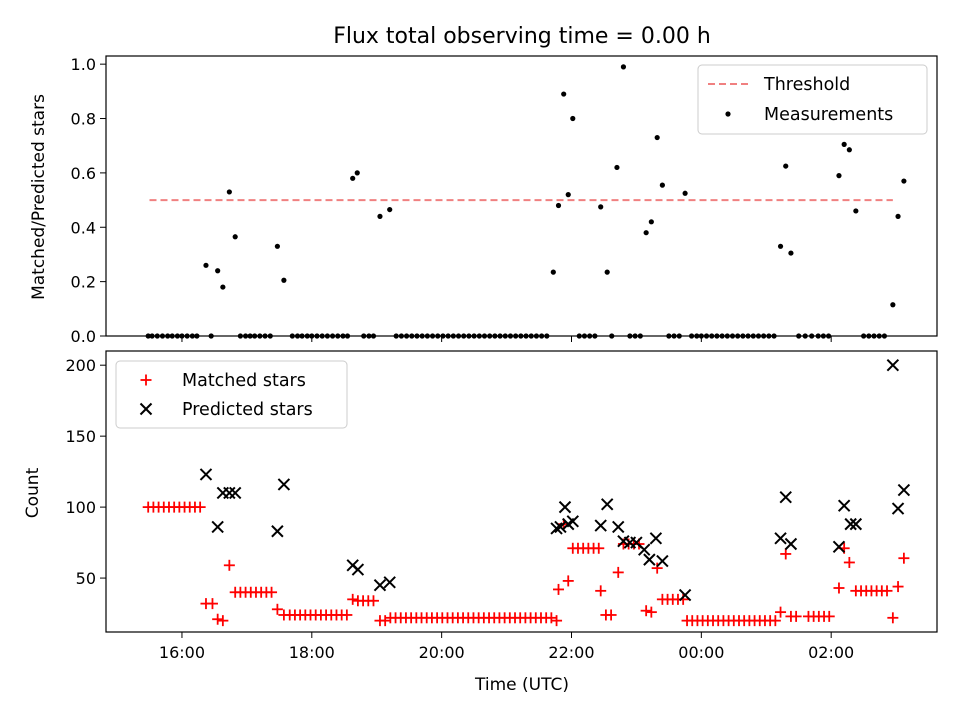  What do you see at coordinates (83, 227) in the screenshot?
I see `top-ytick-label: 0.4` at bounding box center [83, 227].